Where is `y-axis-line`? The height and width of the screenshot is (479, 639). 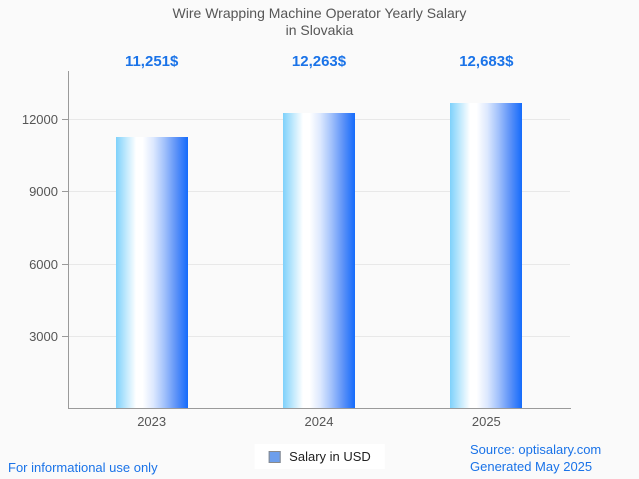
y-axis-line is located at coordinates (68, 239).